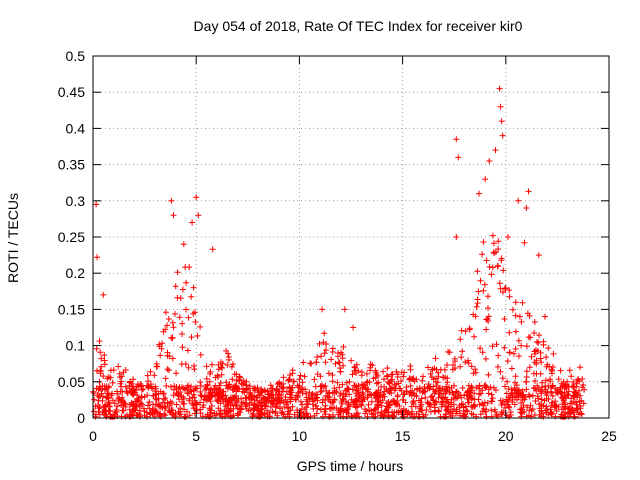 The width and height of the screenshot is (640, 480). I want to click on y-tick-label: 0.15, so click(71, 309).